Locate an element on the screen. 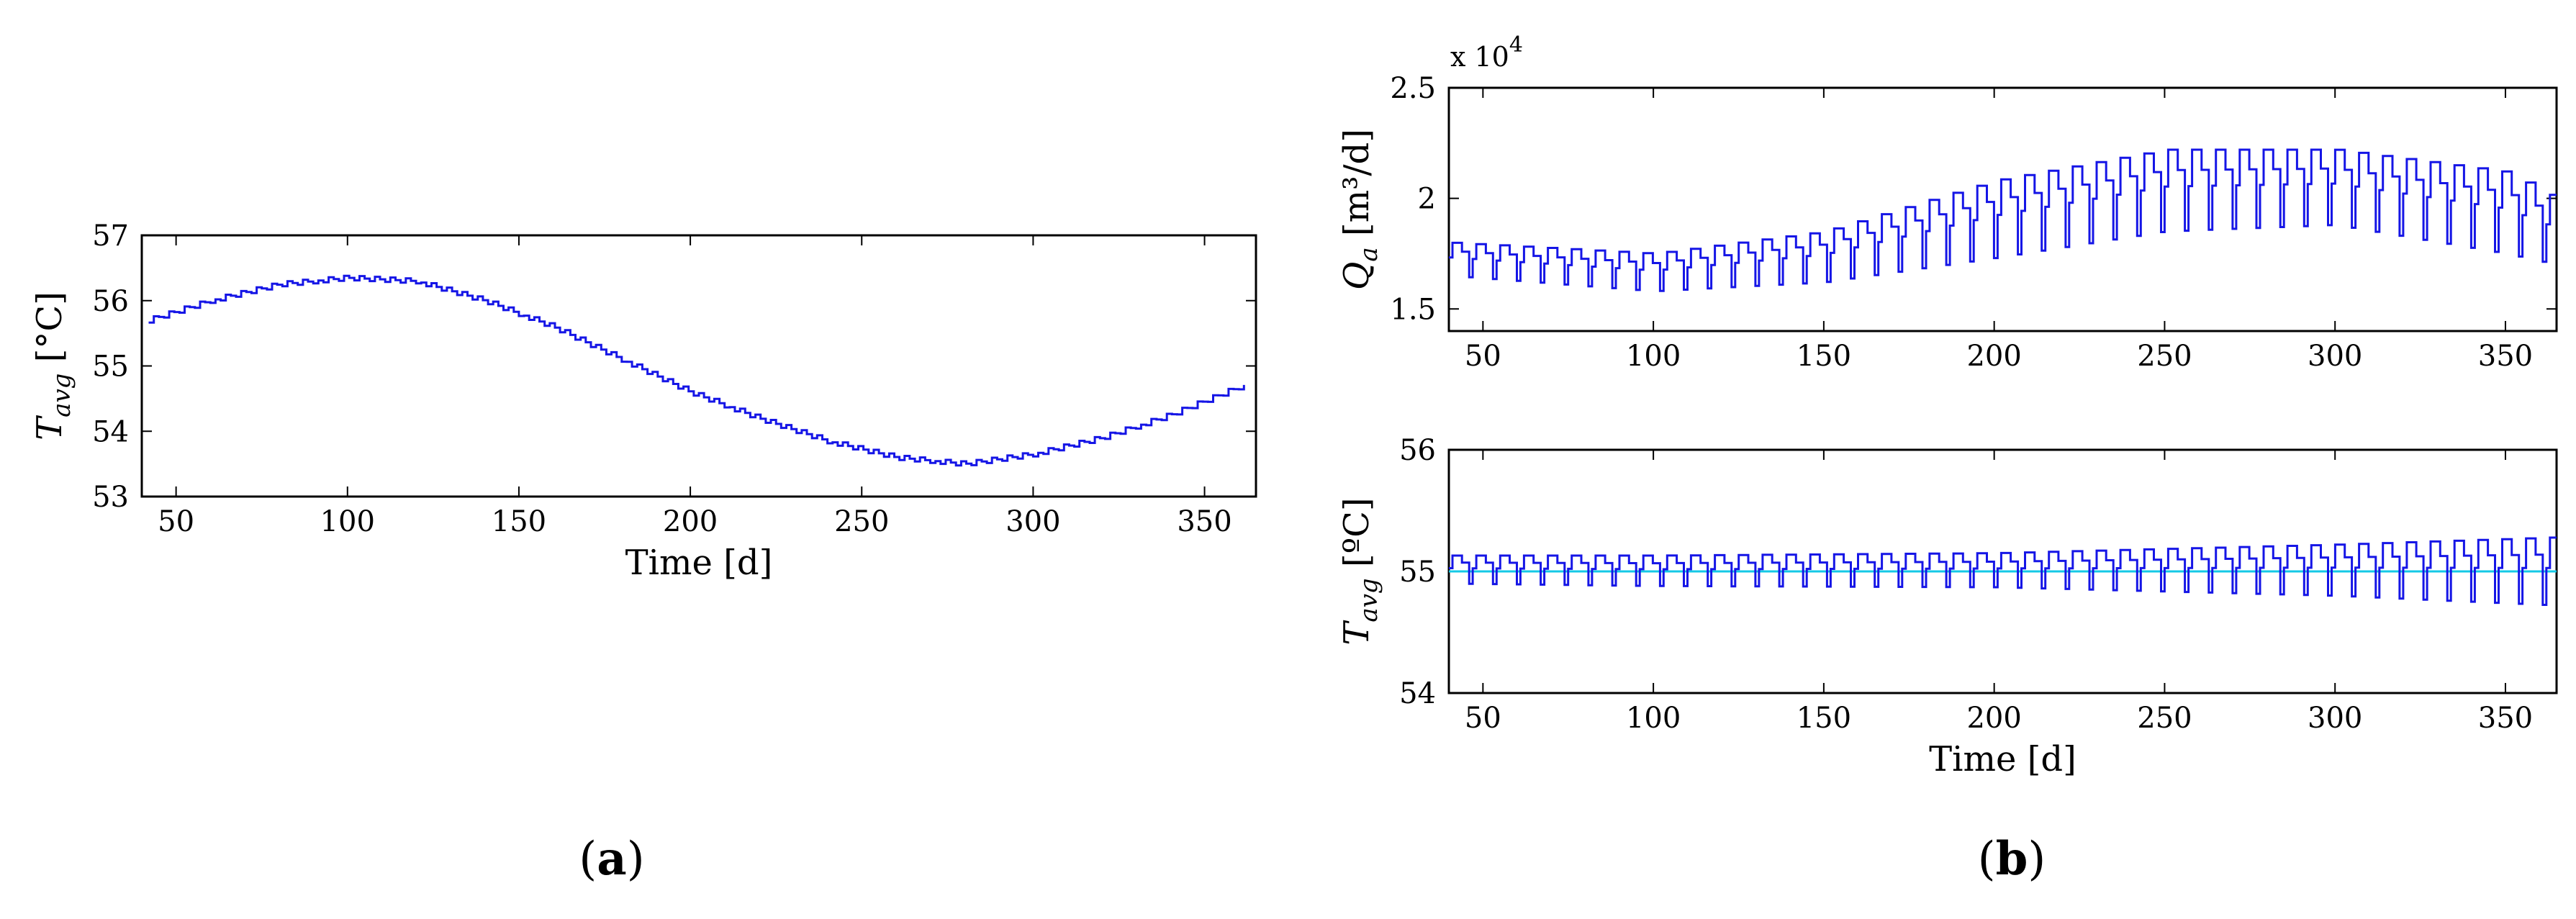 The width and height of the screenshot is (2576, 919). y-tick-label: 1.5 is located at coordinates (1413, 309).